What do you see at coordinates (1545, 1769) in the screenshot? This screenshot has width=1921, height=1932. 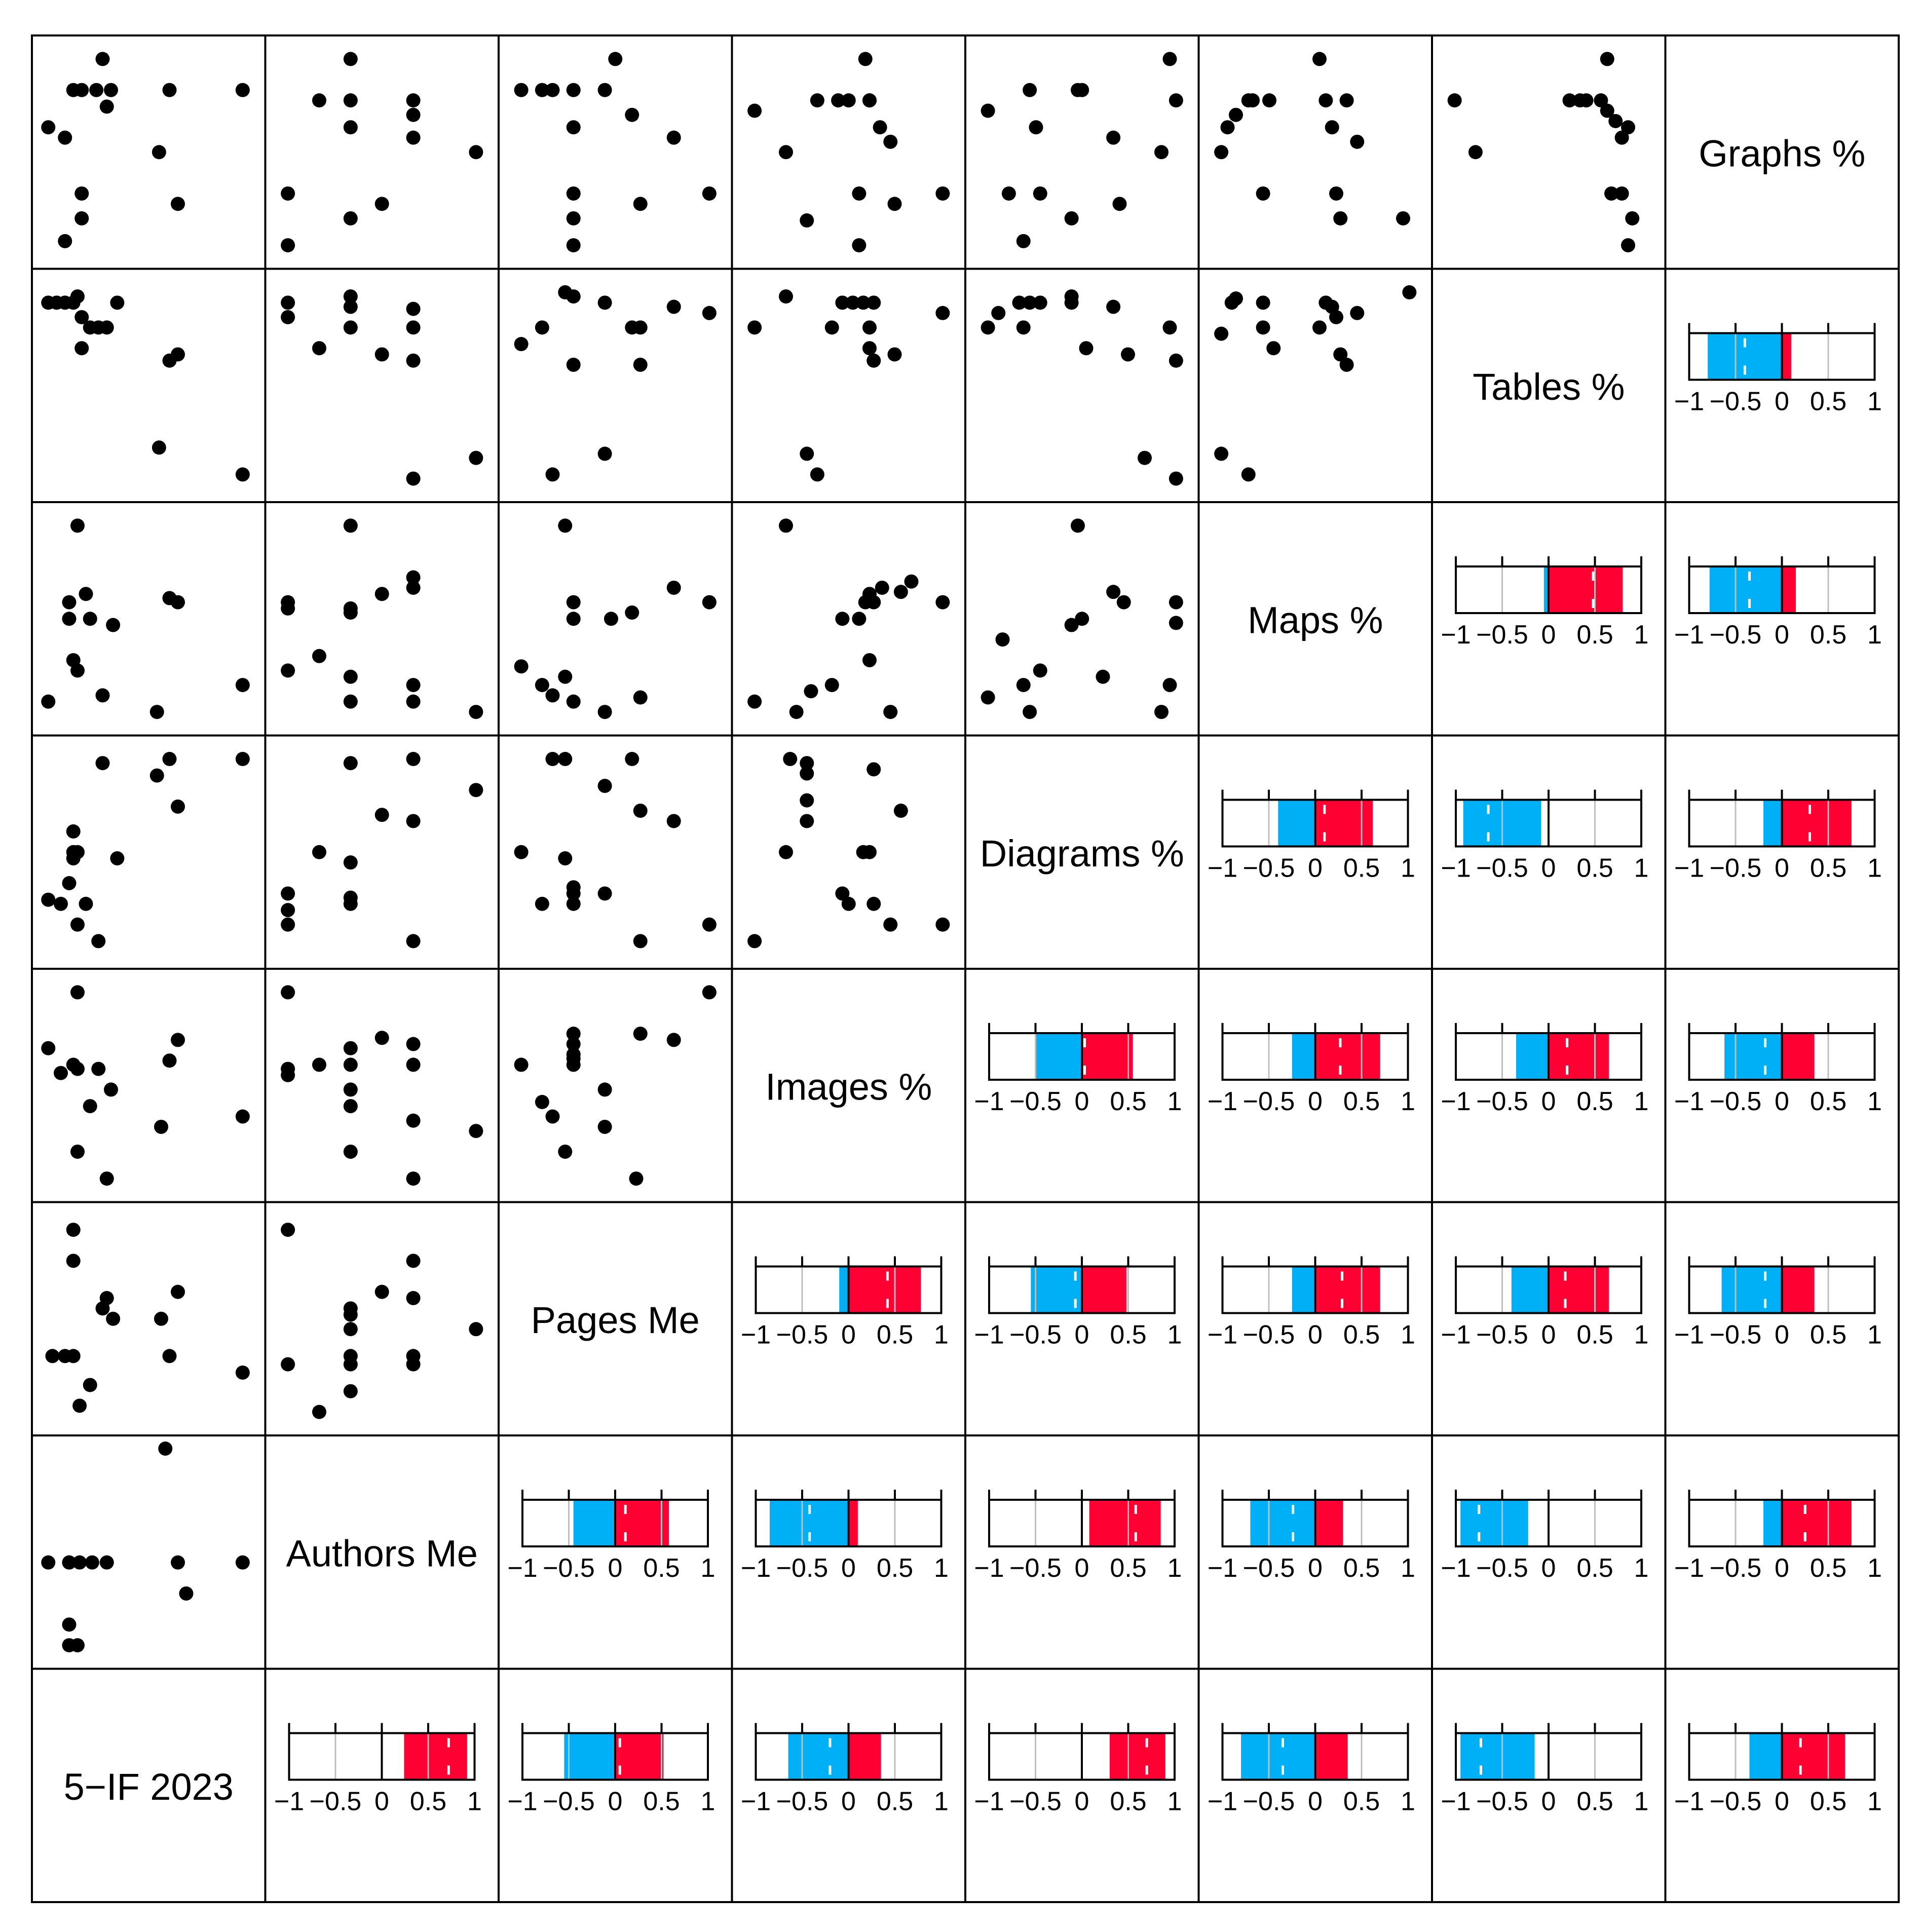 I see `correlation-bar-5-if-2023-vs-tables: −1 −0.5 0 0.5 1` at bounding box center [1545, 1769].